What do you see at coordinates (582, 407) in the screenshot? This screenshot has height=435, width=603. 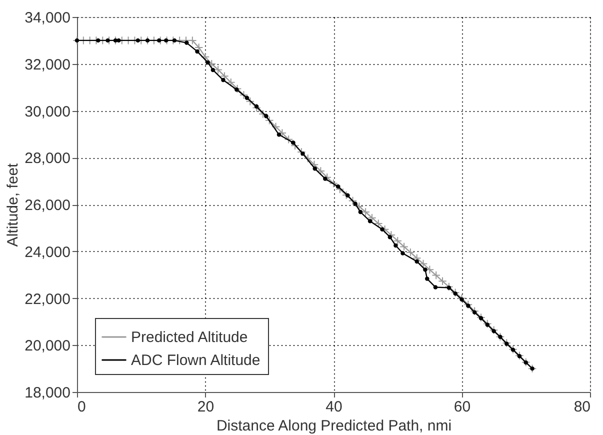 I see `x-tick-label: 80` at bounding box center [582, 407].